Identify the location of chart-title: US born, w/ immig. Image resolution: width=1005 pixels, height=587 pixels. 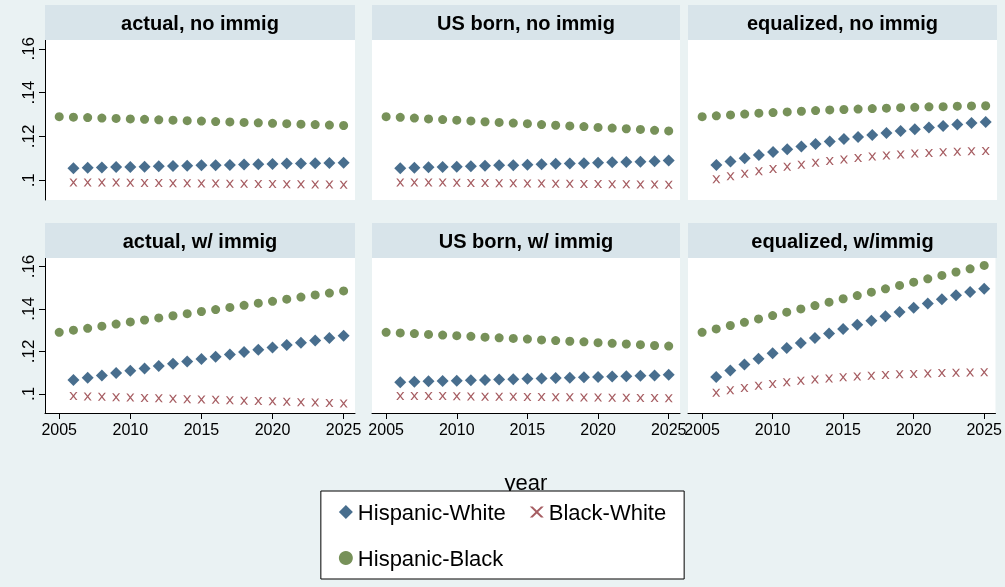
(526, 240).